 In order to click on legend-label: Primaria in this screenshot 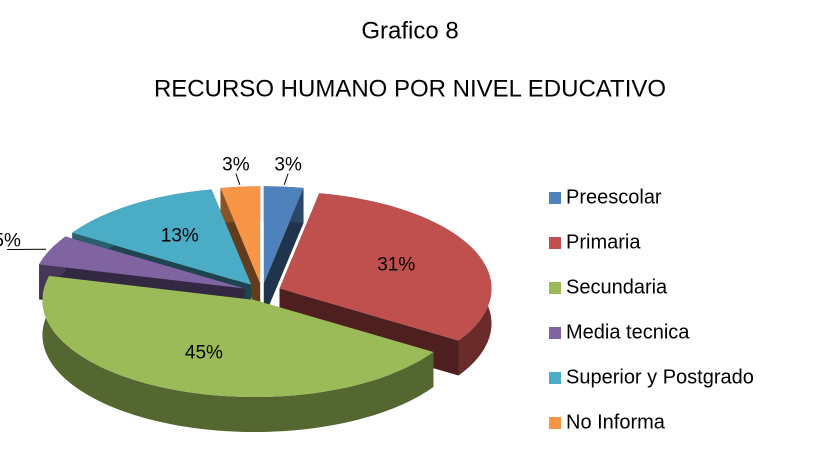, I will do `click(603, 242)`.